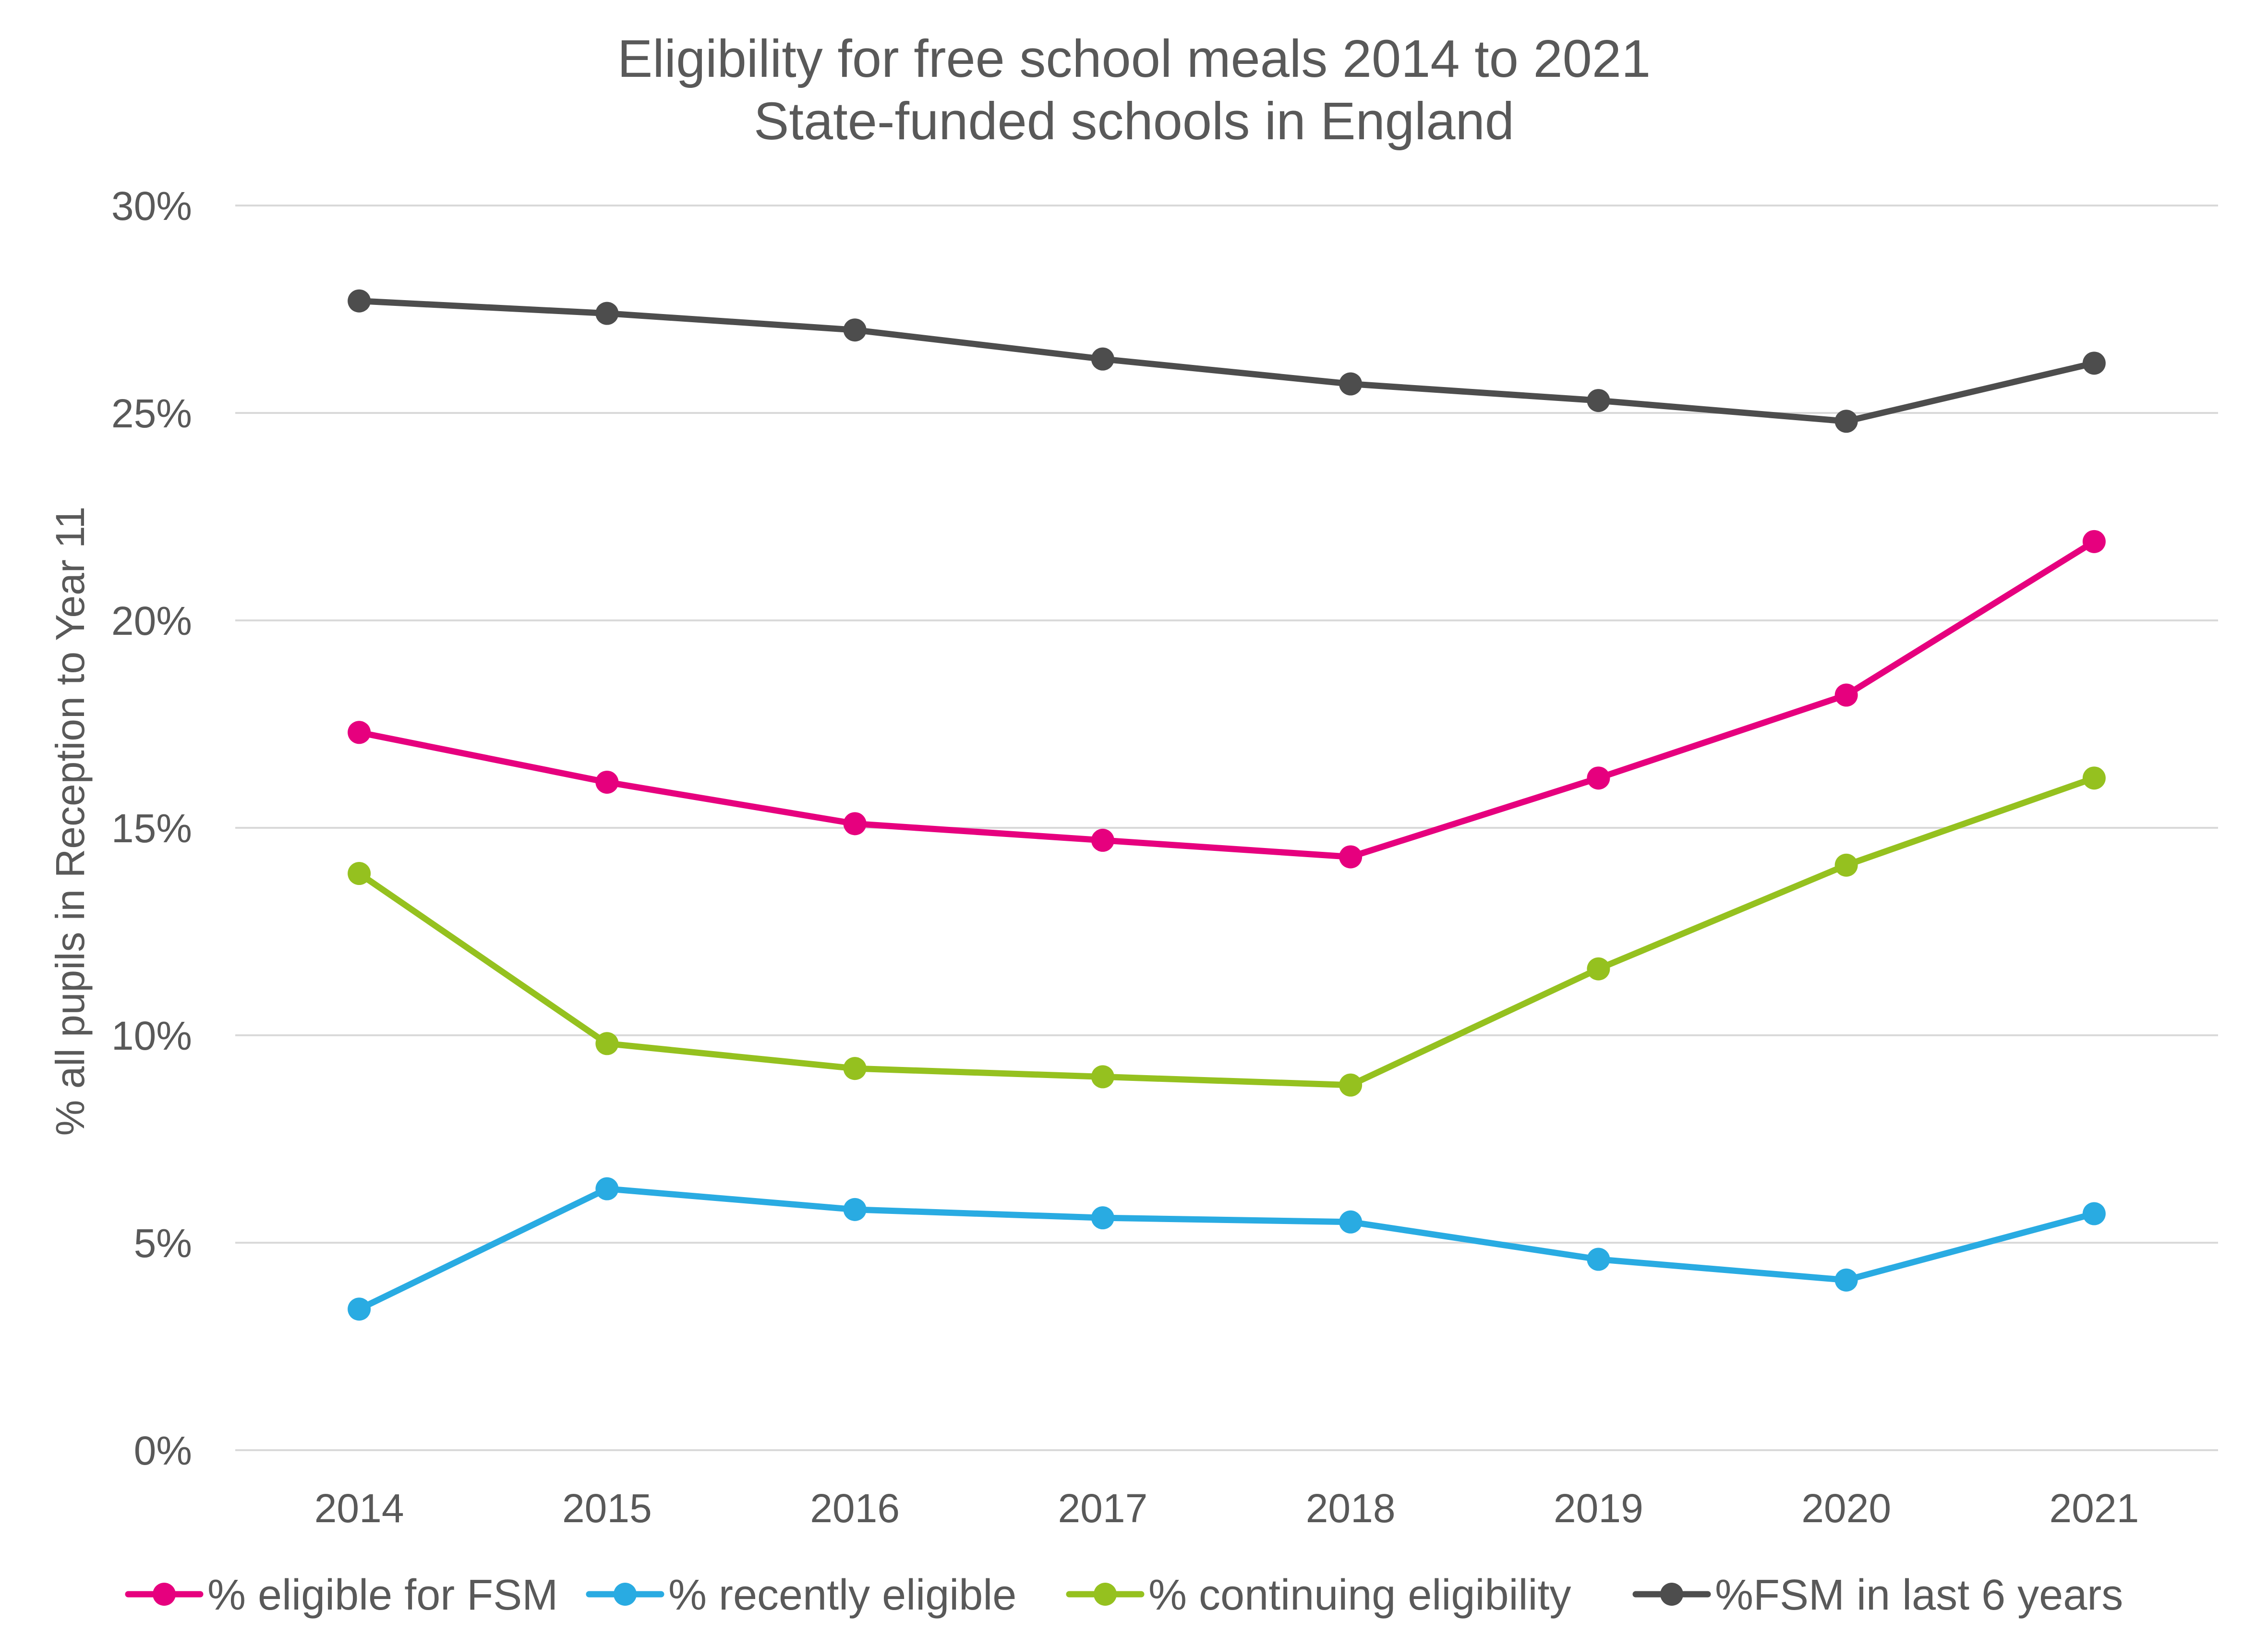 The image size is (2268, 1648). I want to click on x-tick-label: 2015, so click(607, 1509).